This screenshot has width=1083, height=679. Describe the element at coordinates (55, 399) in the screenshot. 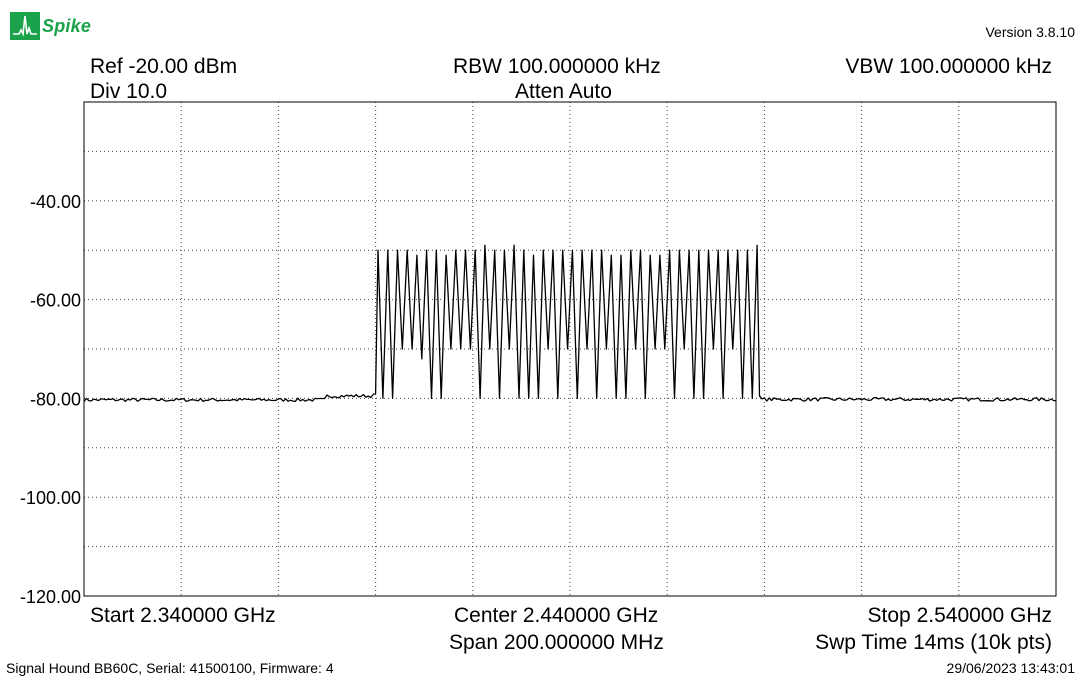

I see `y-tick-label: -80.00` at that location.